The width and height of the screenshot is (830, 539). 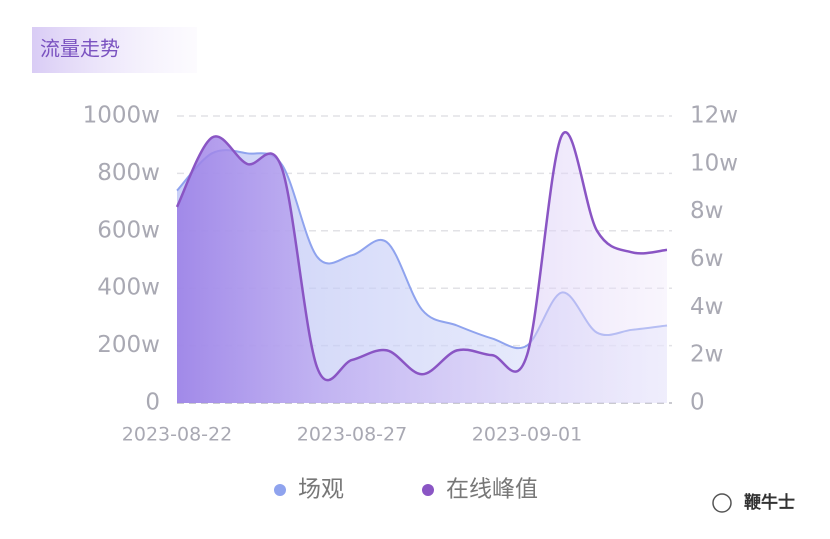 I want to click on y2-tick-label: 6w, so click(x=706, y=259).